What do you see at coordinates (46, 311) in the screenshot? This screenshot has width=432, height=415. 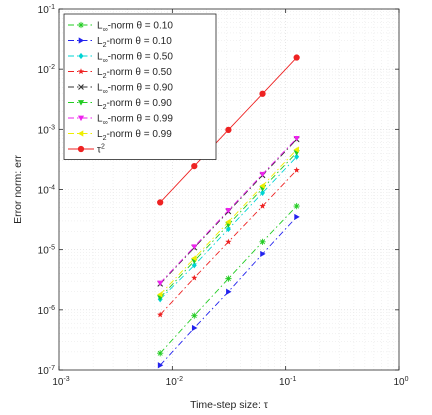 I see `y-tick-label: 10⁻⁶` at bounding box center [46, 311].